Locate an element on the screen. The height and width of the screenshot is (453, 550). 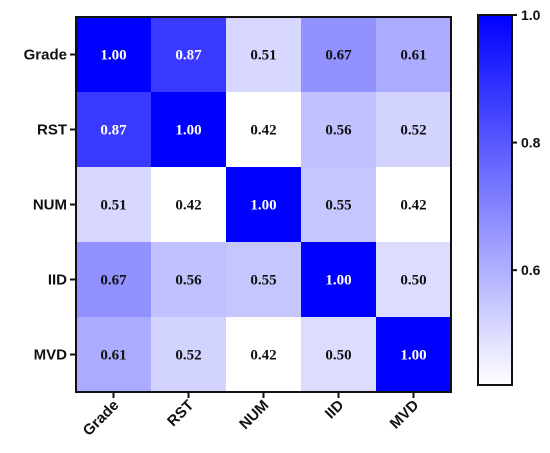
colorbar-tick-label: 0.6 is located at coordinates (531, 270).